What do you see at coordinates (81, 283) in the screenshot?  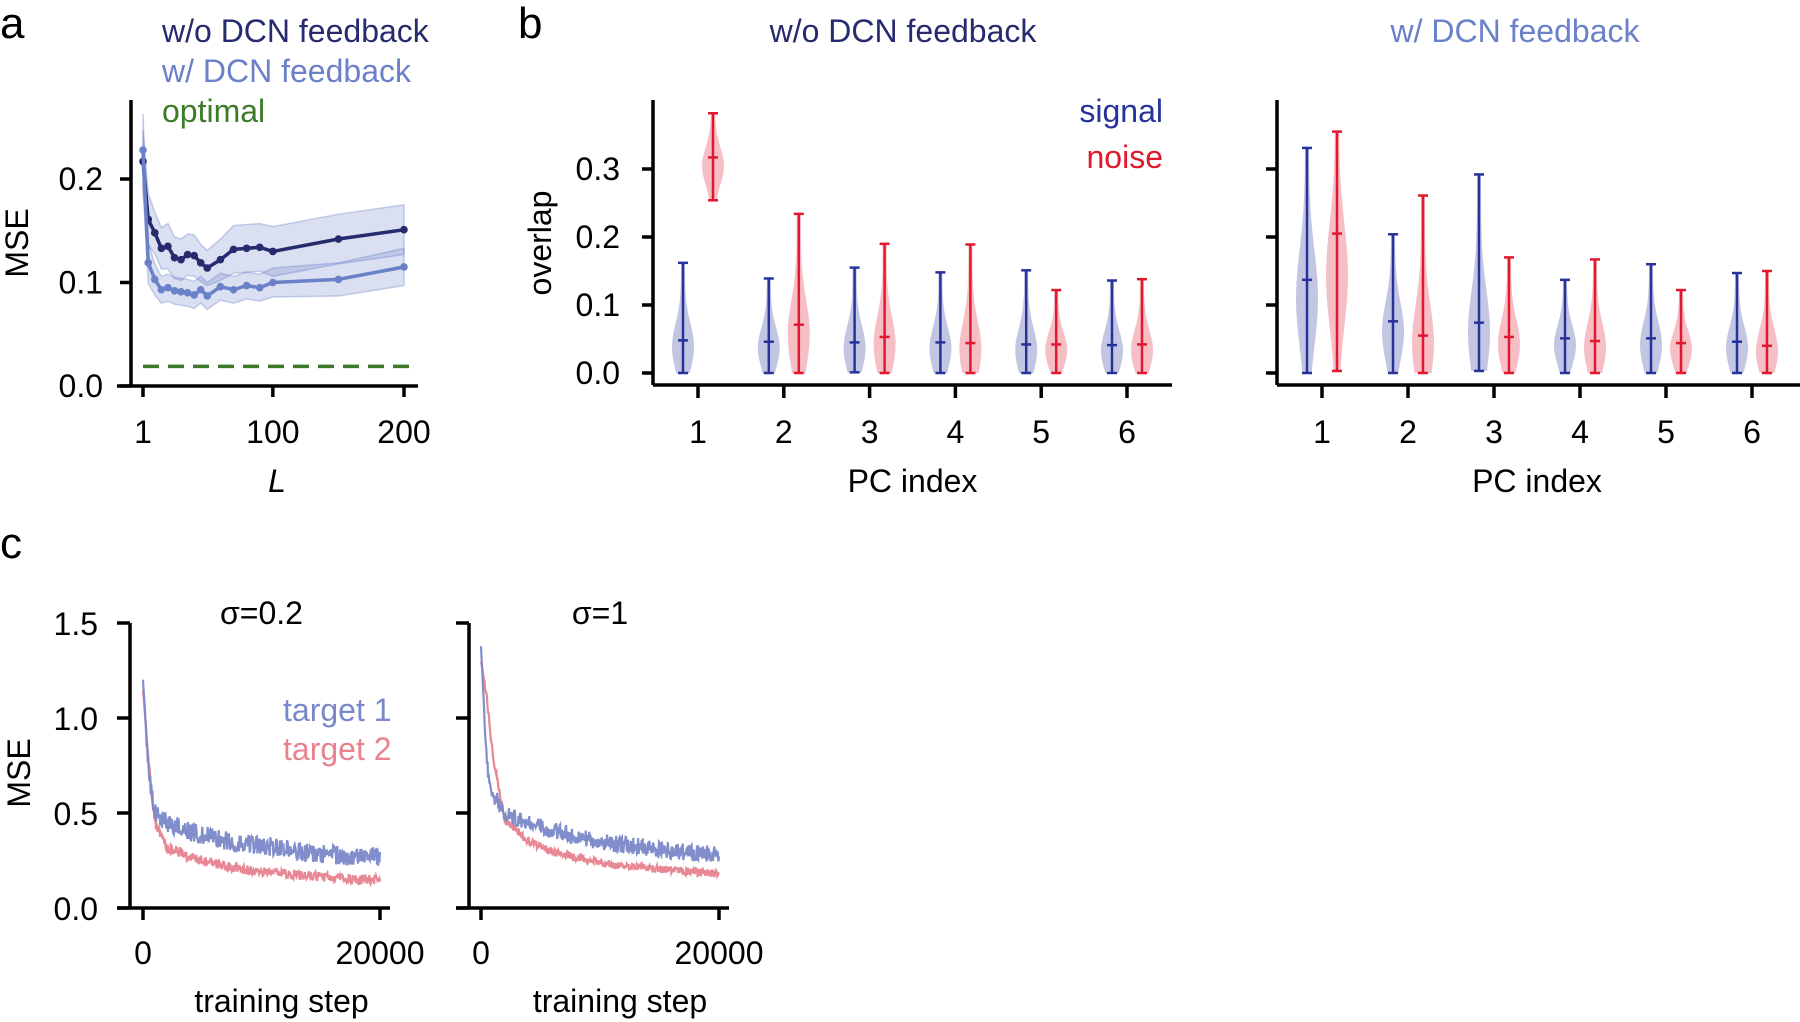 I see `y-tick-label-a: 0.1` at bounding box center [81, 283].